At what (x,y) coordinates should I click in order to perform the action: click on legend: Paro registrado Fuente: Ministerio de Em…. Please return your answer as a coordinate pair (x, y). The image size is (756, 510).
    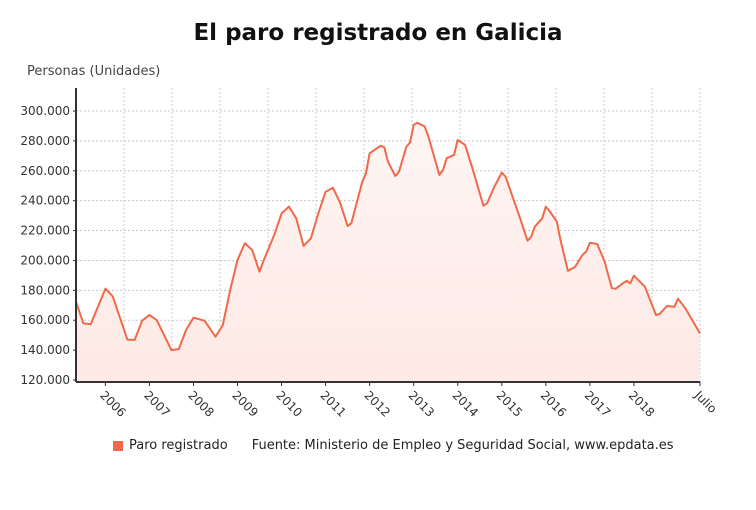
    Looking at the image, I should click on (393, 445).